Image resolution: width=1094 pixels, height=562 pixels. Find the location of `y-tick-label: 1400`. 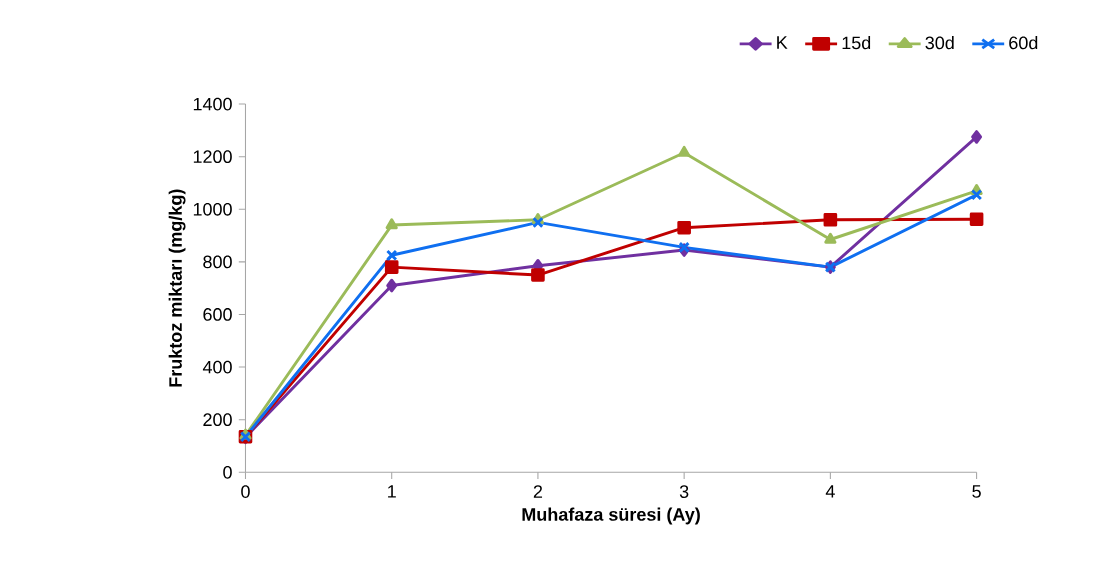

y-tick-label: 1400 is located at coordinates (212, 104).